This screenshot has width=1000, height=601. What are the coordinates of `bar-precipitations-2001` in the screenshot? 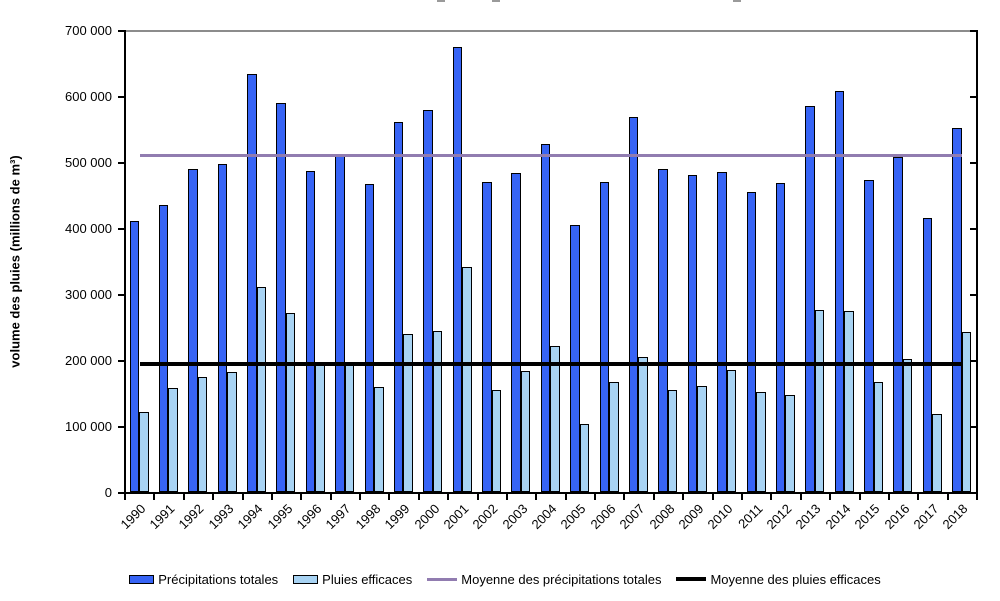 It's located at (457, 269).